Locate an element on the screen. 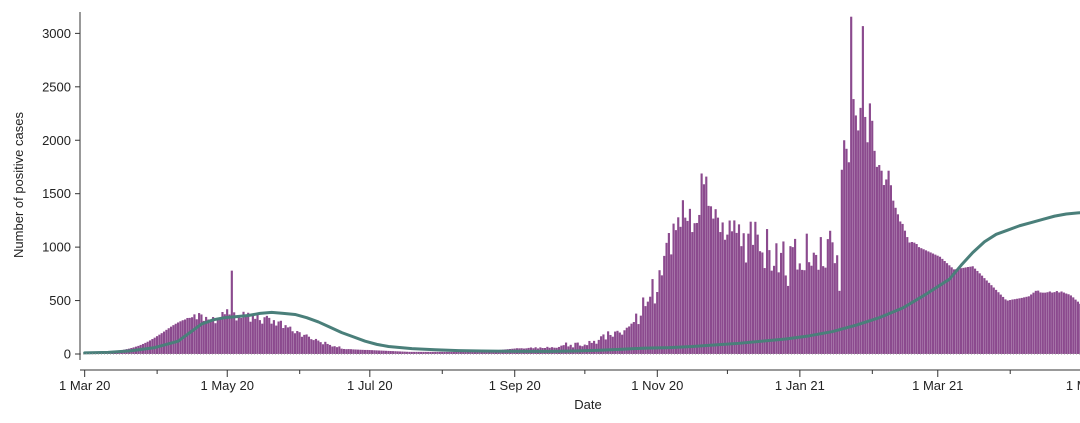 This screenshot has width=1080, height=423. y-tick-label: 2000 is located at coordinates (56, 140).